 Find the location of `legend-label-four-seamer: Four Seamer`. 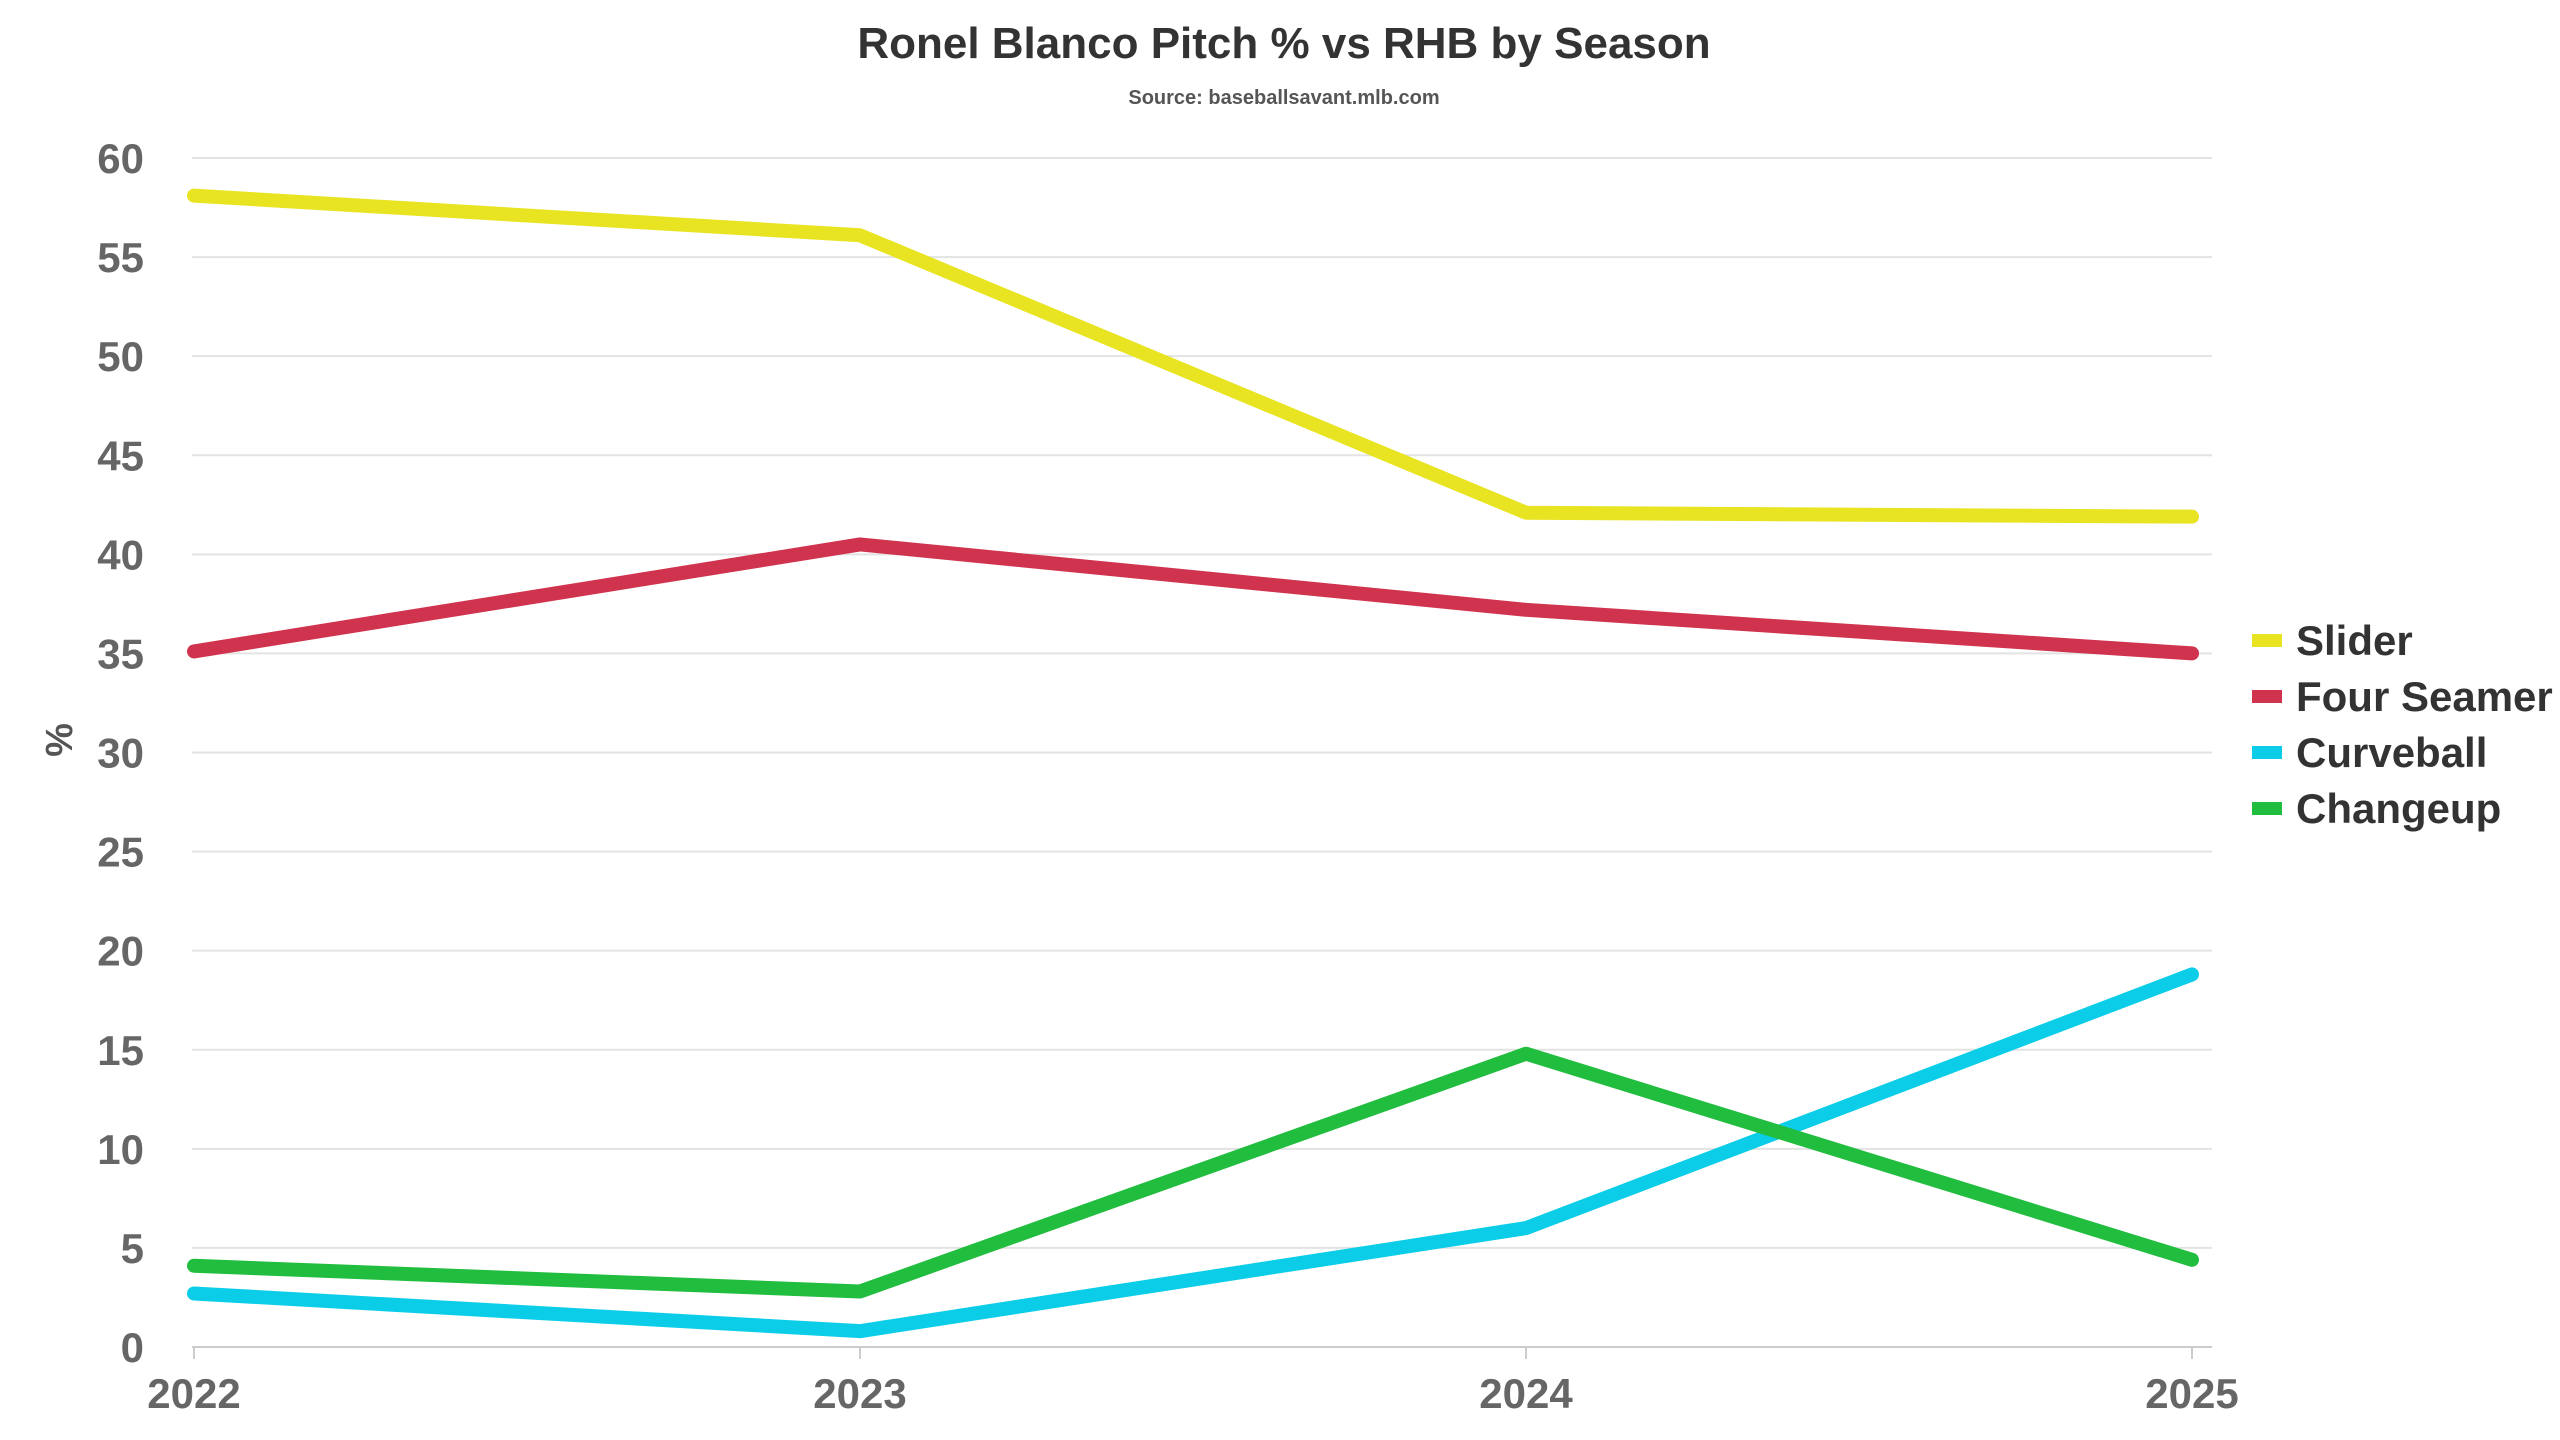

legend-label-four-seamer: Four Seamer is located at coordinates (2424, 696).